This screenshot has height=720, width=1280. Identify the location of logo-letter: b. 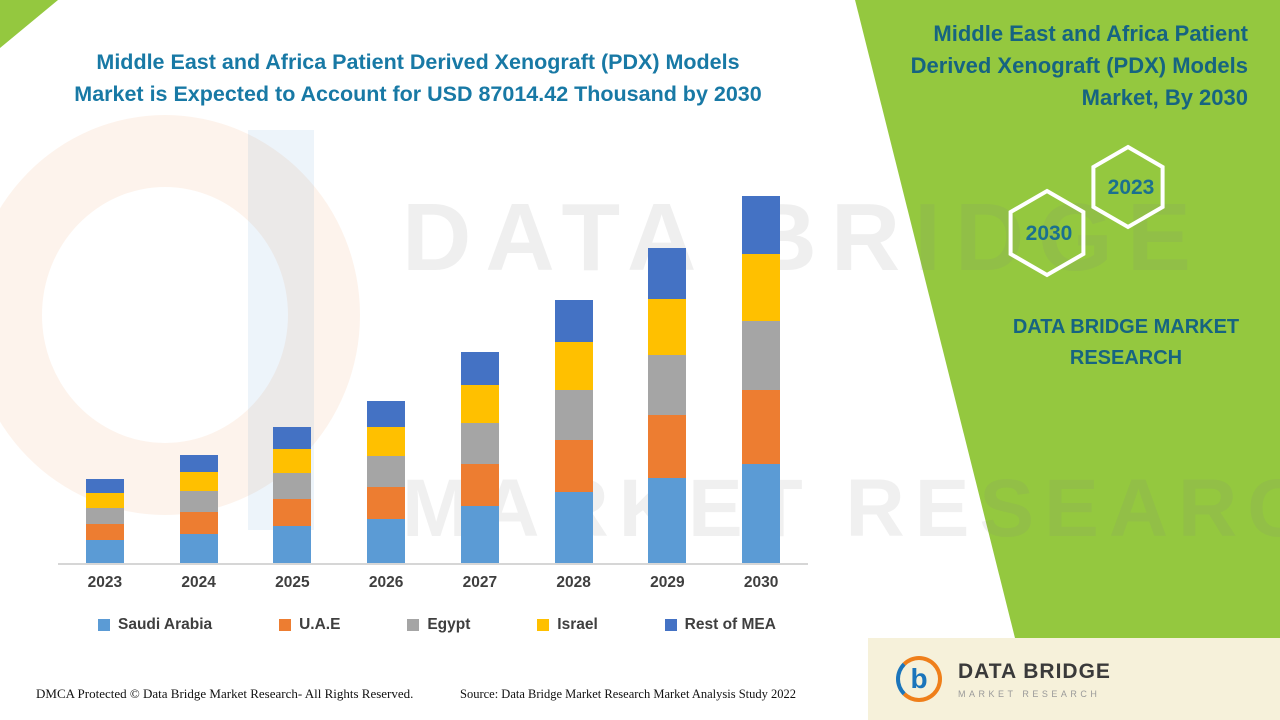
(919, 678).